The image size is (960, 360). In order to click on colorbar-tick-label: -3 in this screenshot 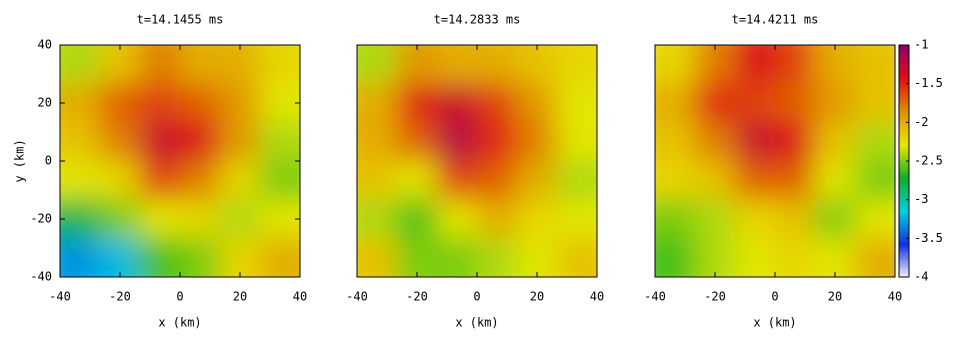, I will do `click(921, 199)`.